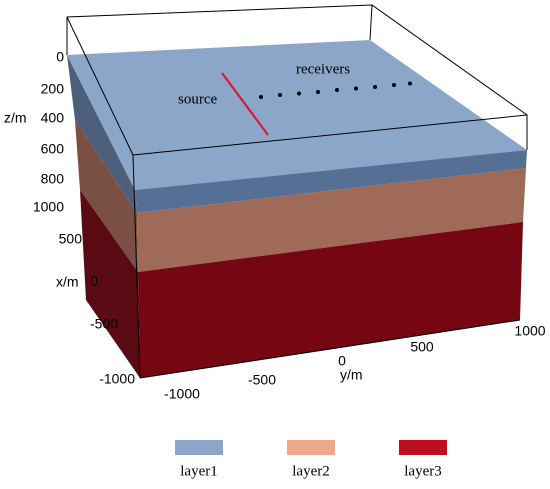 The width and height of the screenshot is (550, 489). Describe the element at coordinates (106, 196) in the screenshot. I see `layer2-side` at that location.